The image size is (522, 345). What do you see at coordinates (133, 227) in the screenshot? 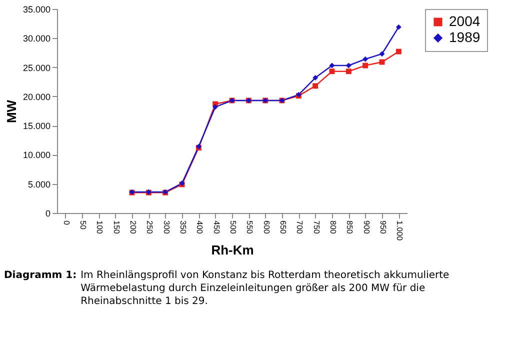
I see `x-tick-label: 200` at bounding box center [133, 227].